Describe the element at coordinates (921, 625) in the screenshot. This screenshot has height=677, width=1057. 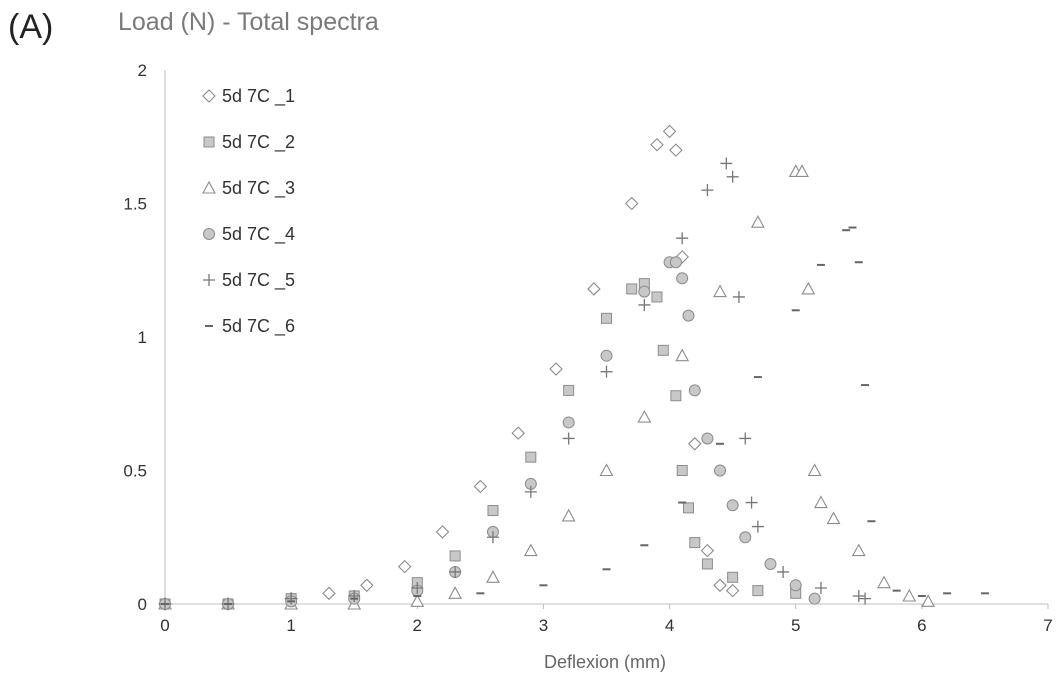
I see `x-tick-label: 6` at that location.